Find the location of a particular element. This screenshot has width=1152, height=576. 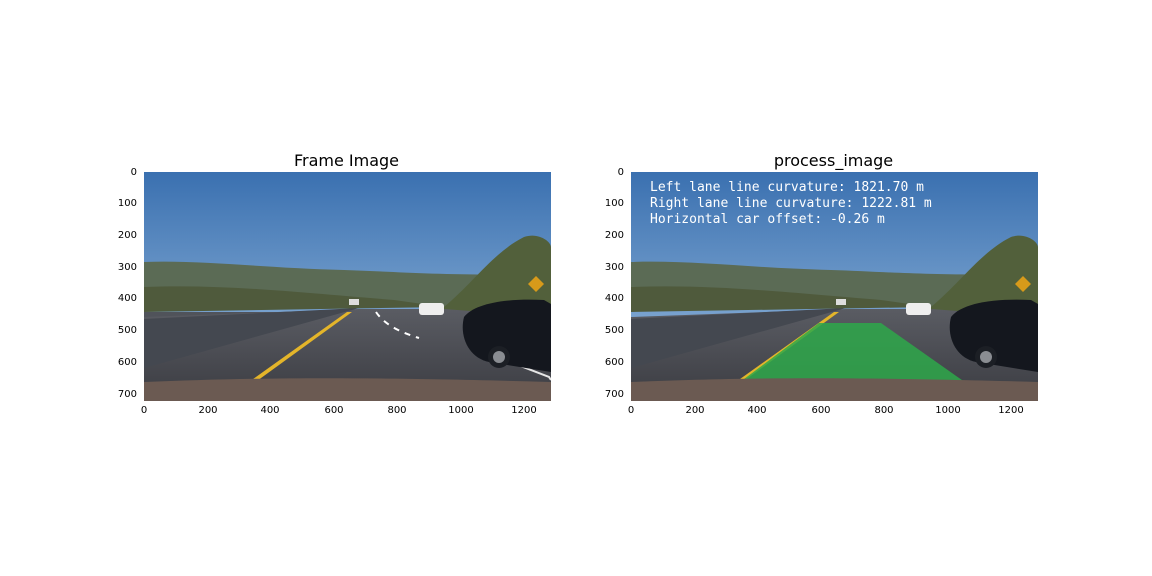

left-y-tick: 300 is located at coordinates (127, 267).